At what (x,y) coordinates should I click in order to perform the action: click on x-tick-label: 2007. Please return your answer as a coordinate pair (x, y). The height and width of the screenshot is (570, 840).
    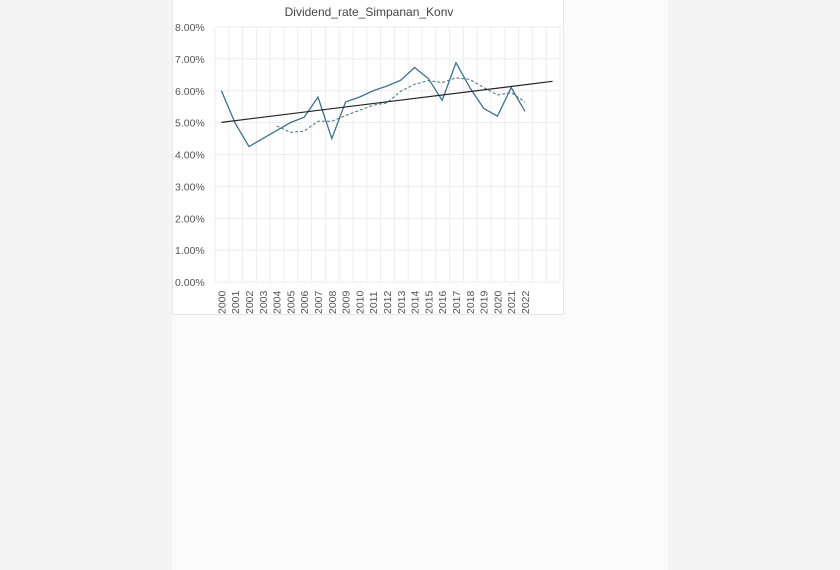
    Looking at the image, I should click on (319, 302).